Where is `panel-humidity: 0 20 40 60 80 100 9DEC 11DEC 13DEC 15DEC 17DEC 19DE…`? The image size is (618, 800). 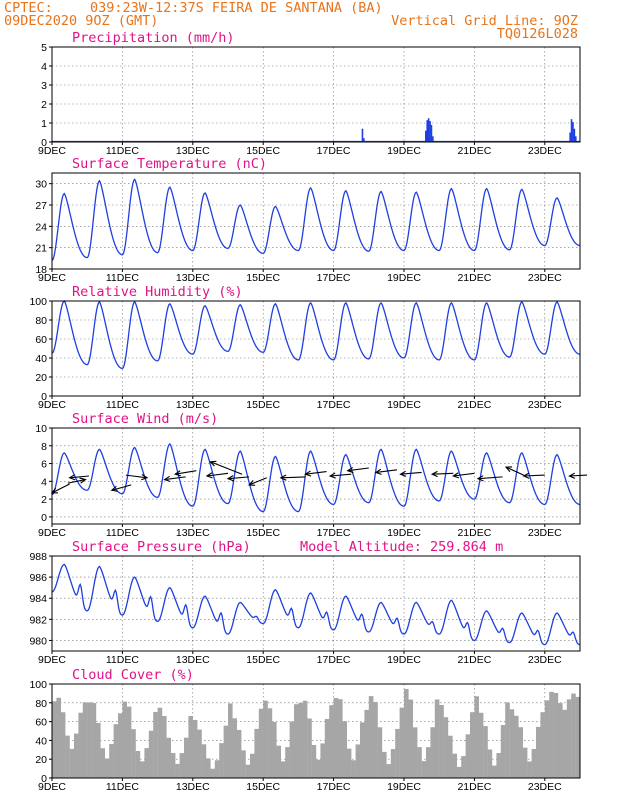
panel-humidity: 0 20 40 60 80 100 9DEC 11DEC 13DEC 15DEC 17DEC 19DE… is located at coordinates (305, 347).